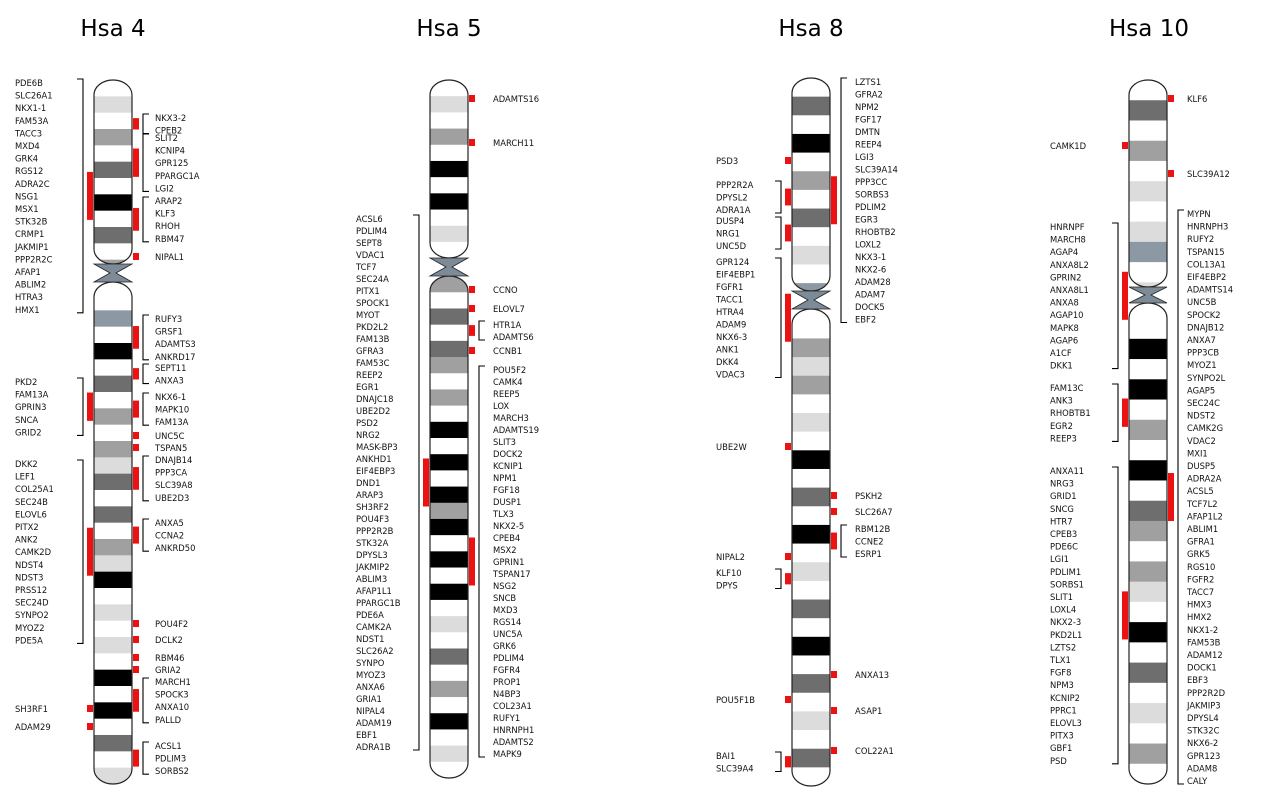  What do you see at coordinates (732, 262) in the screenshot?
I see `gene-label: GPR124` at bounding box center [732, 262].